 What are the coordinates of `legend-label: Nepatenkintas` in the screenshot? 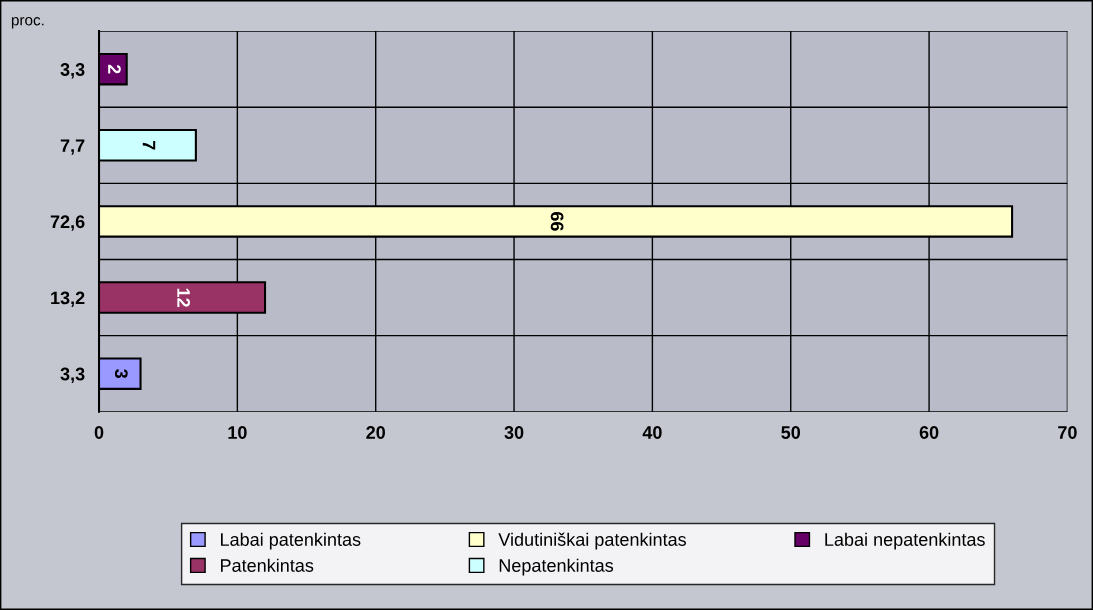 It's located at (556, 567).